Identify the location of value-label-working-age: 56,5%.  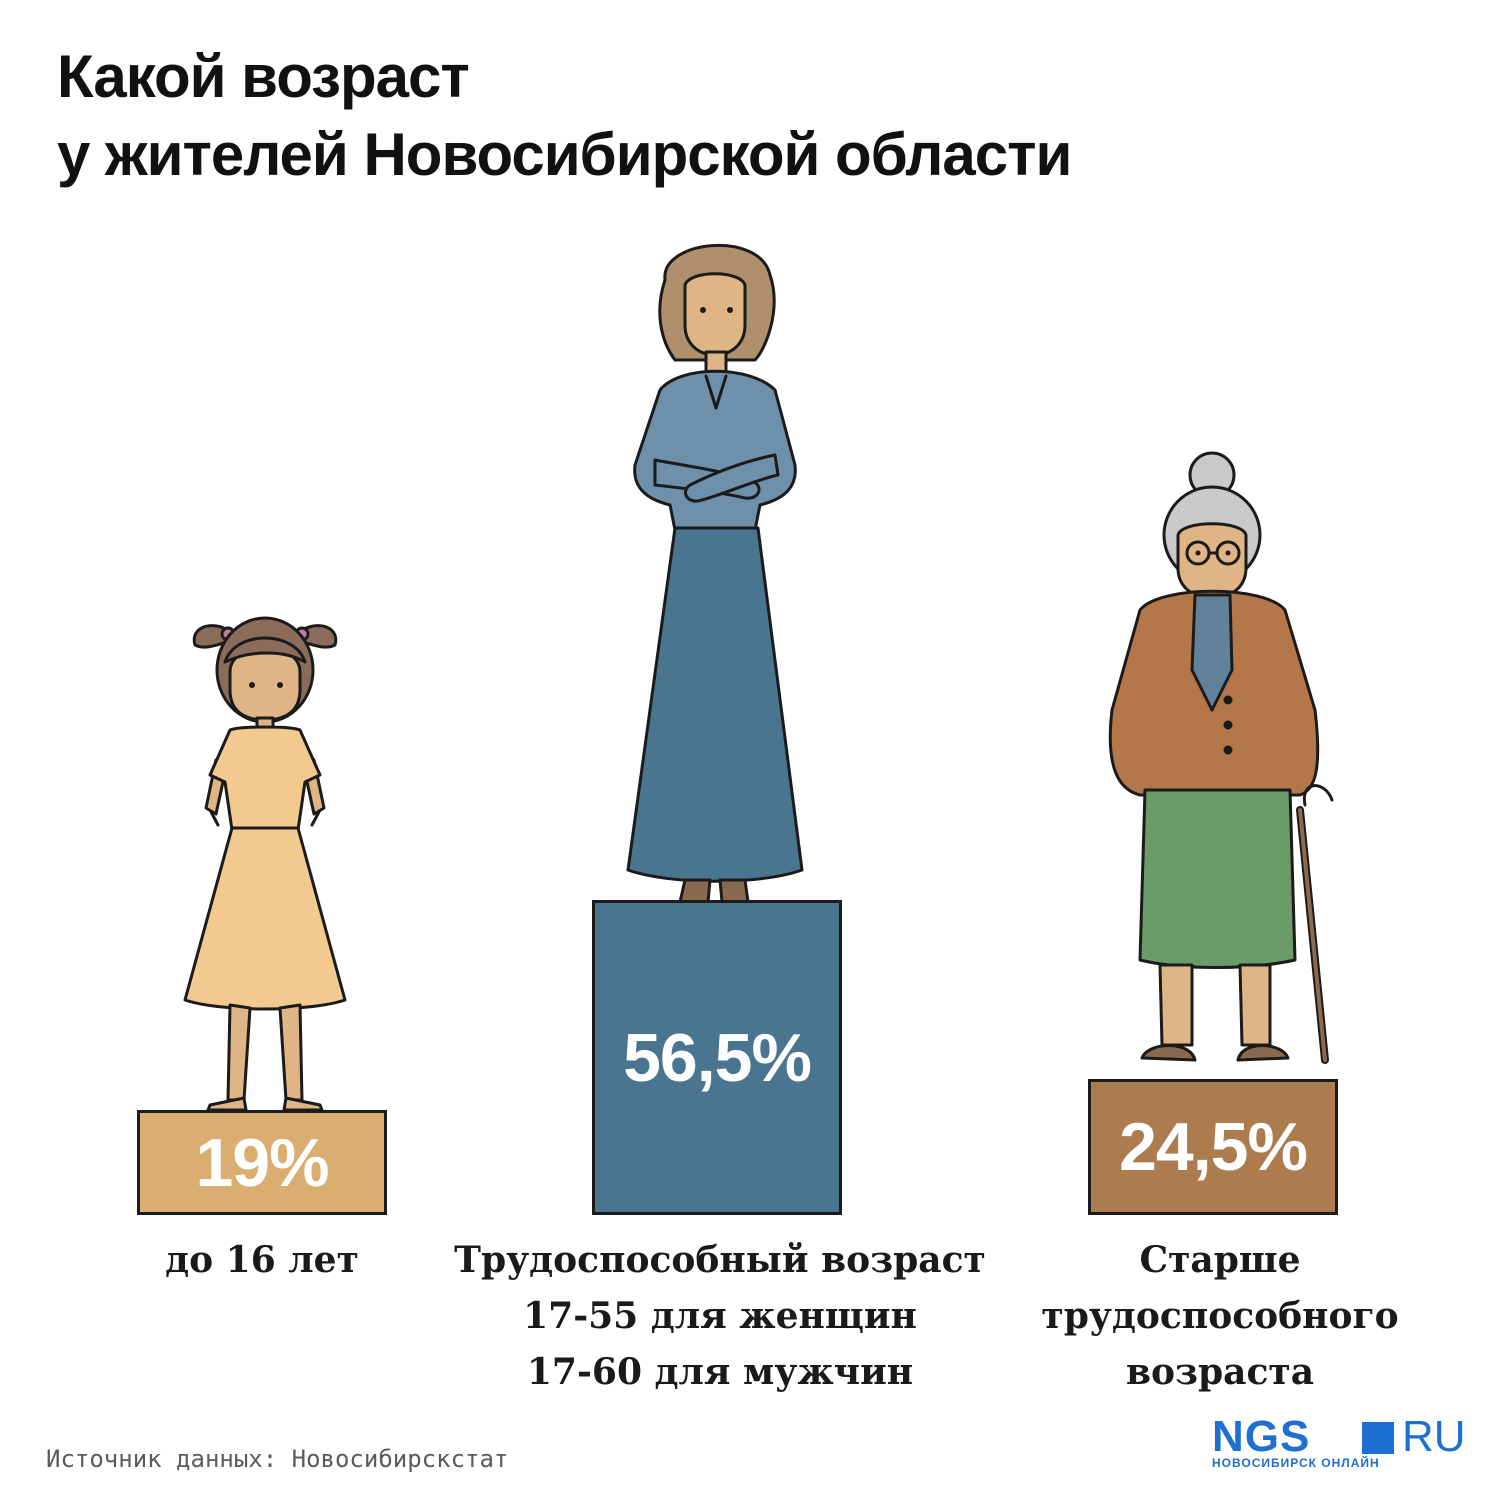
(717, 1057).